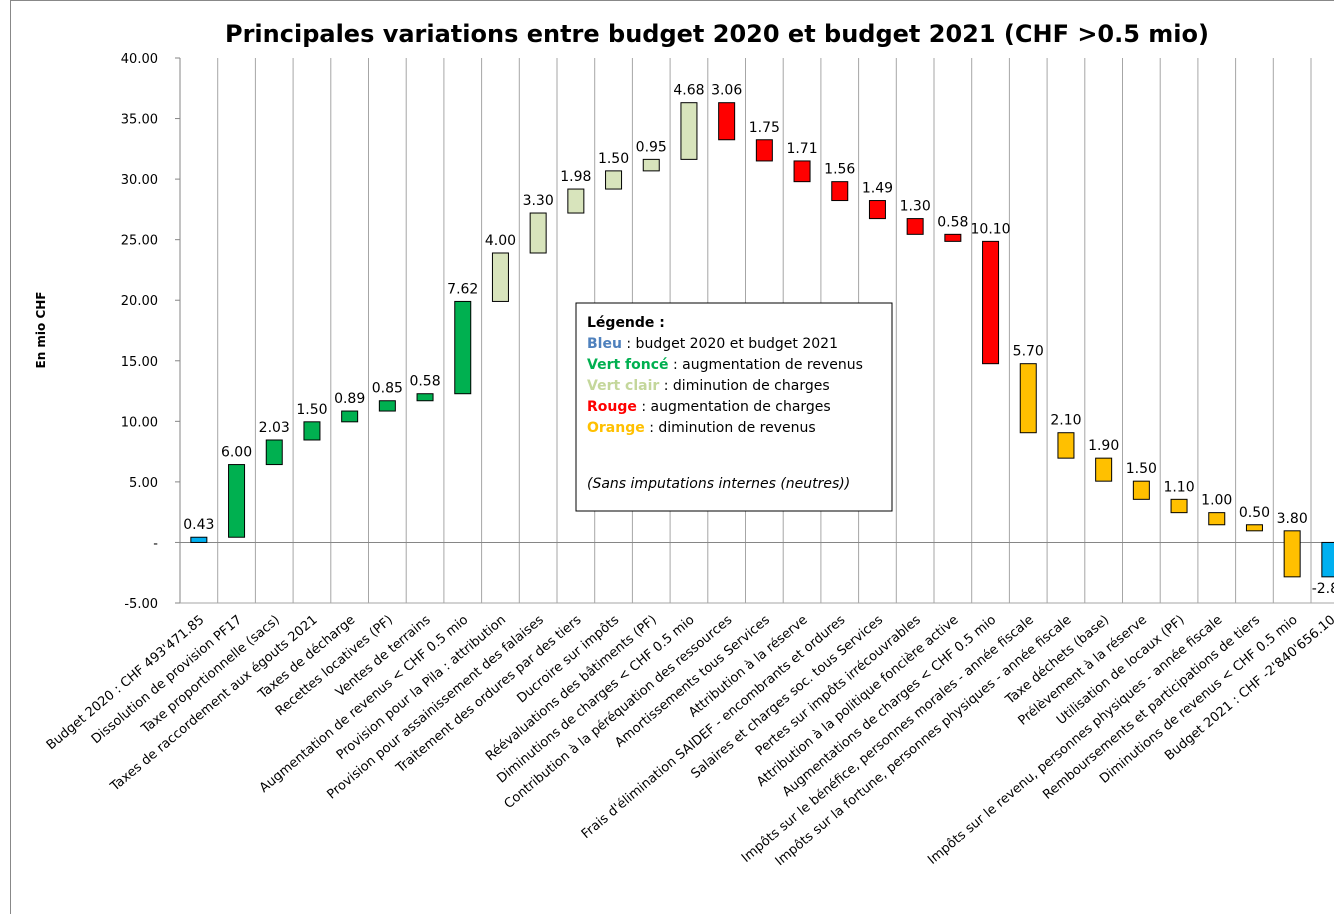 The width and height of the screenshot is (1334, 914). I want to click on y-tick-label: 5.00, so click(143, 483).